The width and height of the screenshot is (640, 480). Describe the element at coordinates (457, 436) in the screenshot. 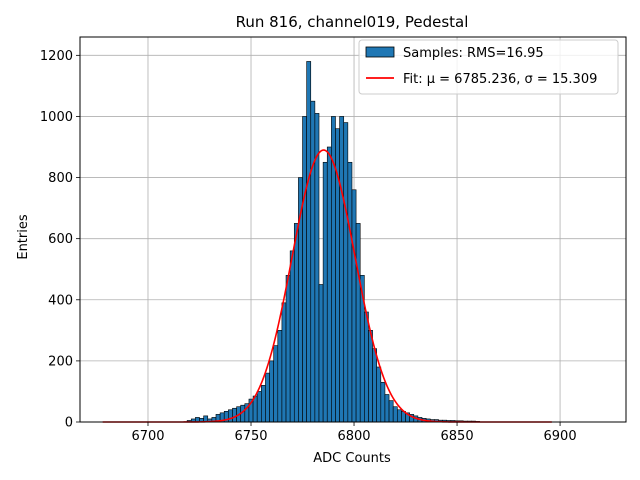

I see `x-tick-label: 6850` at that location.